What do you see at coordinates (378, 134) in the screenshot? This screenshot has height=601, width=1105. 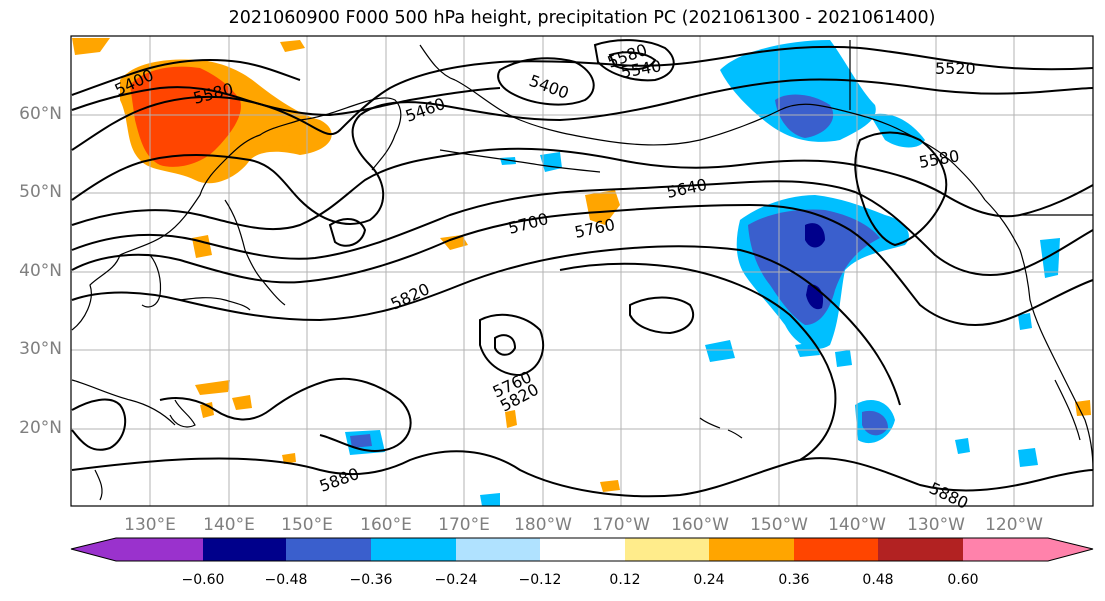 I see `coastline-kamchatka` at bounding box center [378, 134].